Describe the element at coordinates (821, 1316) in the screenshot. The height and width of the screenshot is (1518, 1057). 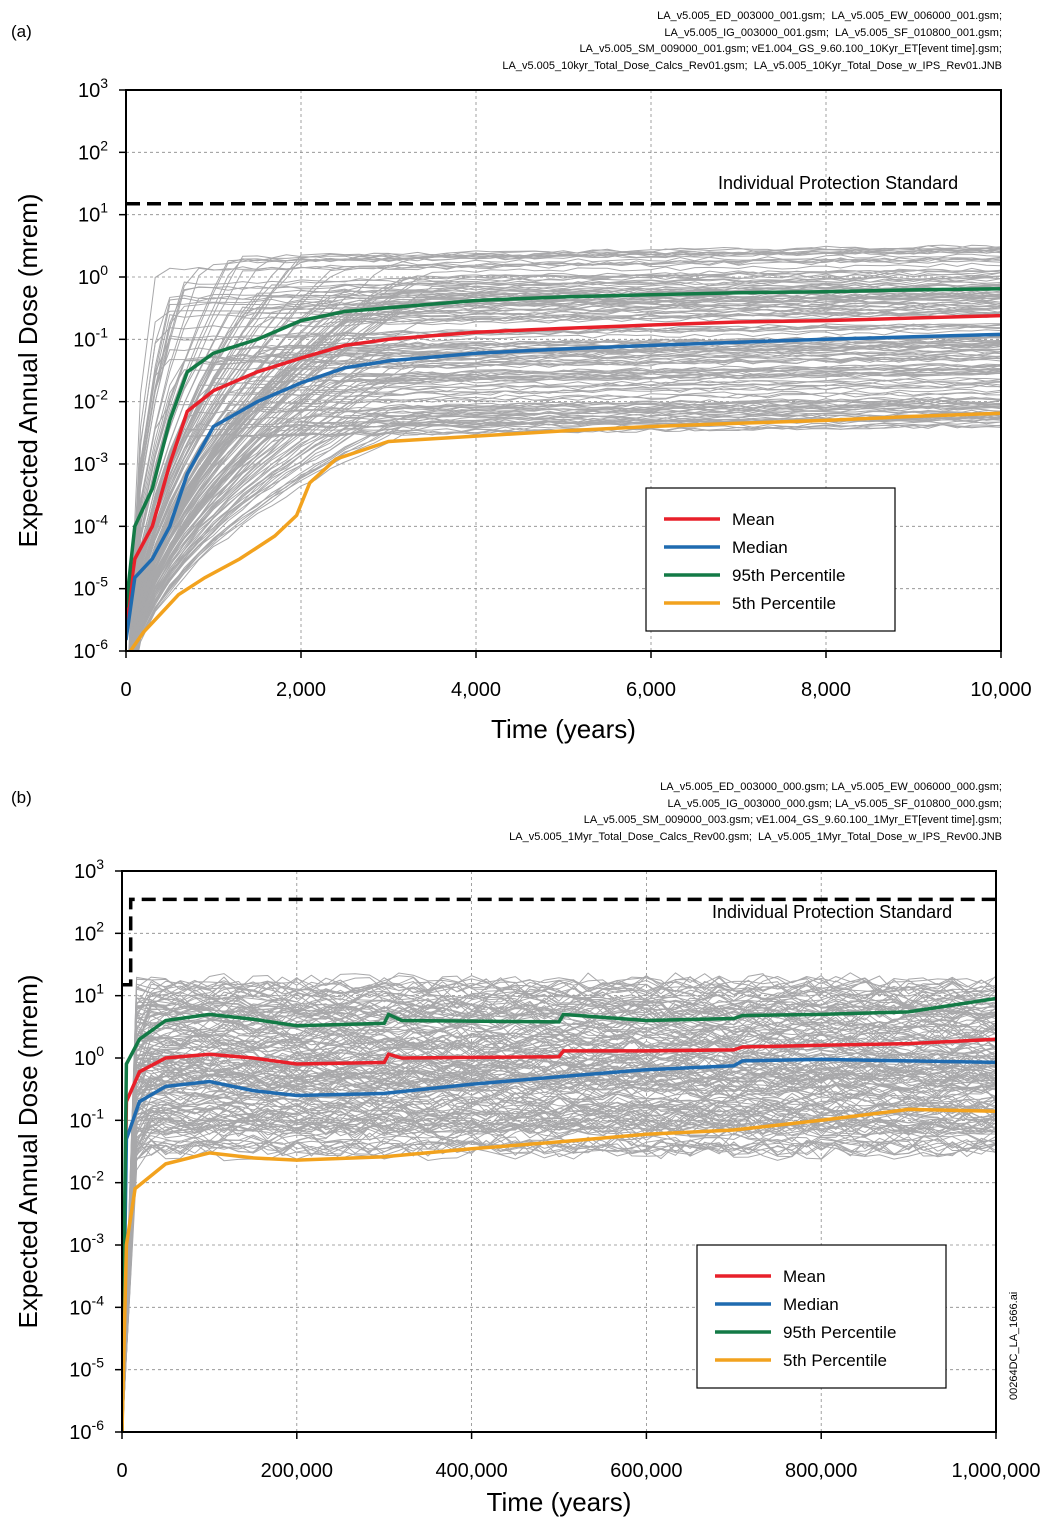
I see `legend-box` at that location.